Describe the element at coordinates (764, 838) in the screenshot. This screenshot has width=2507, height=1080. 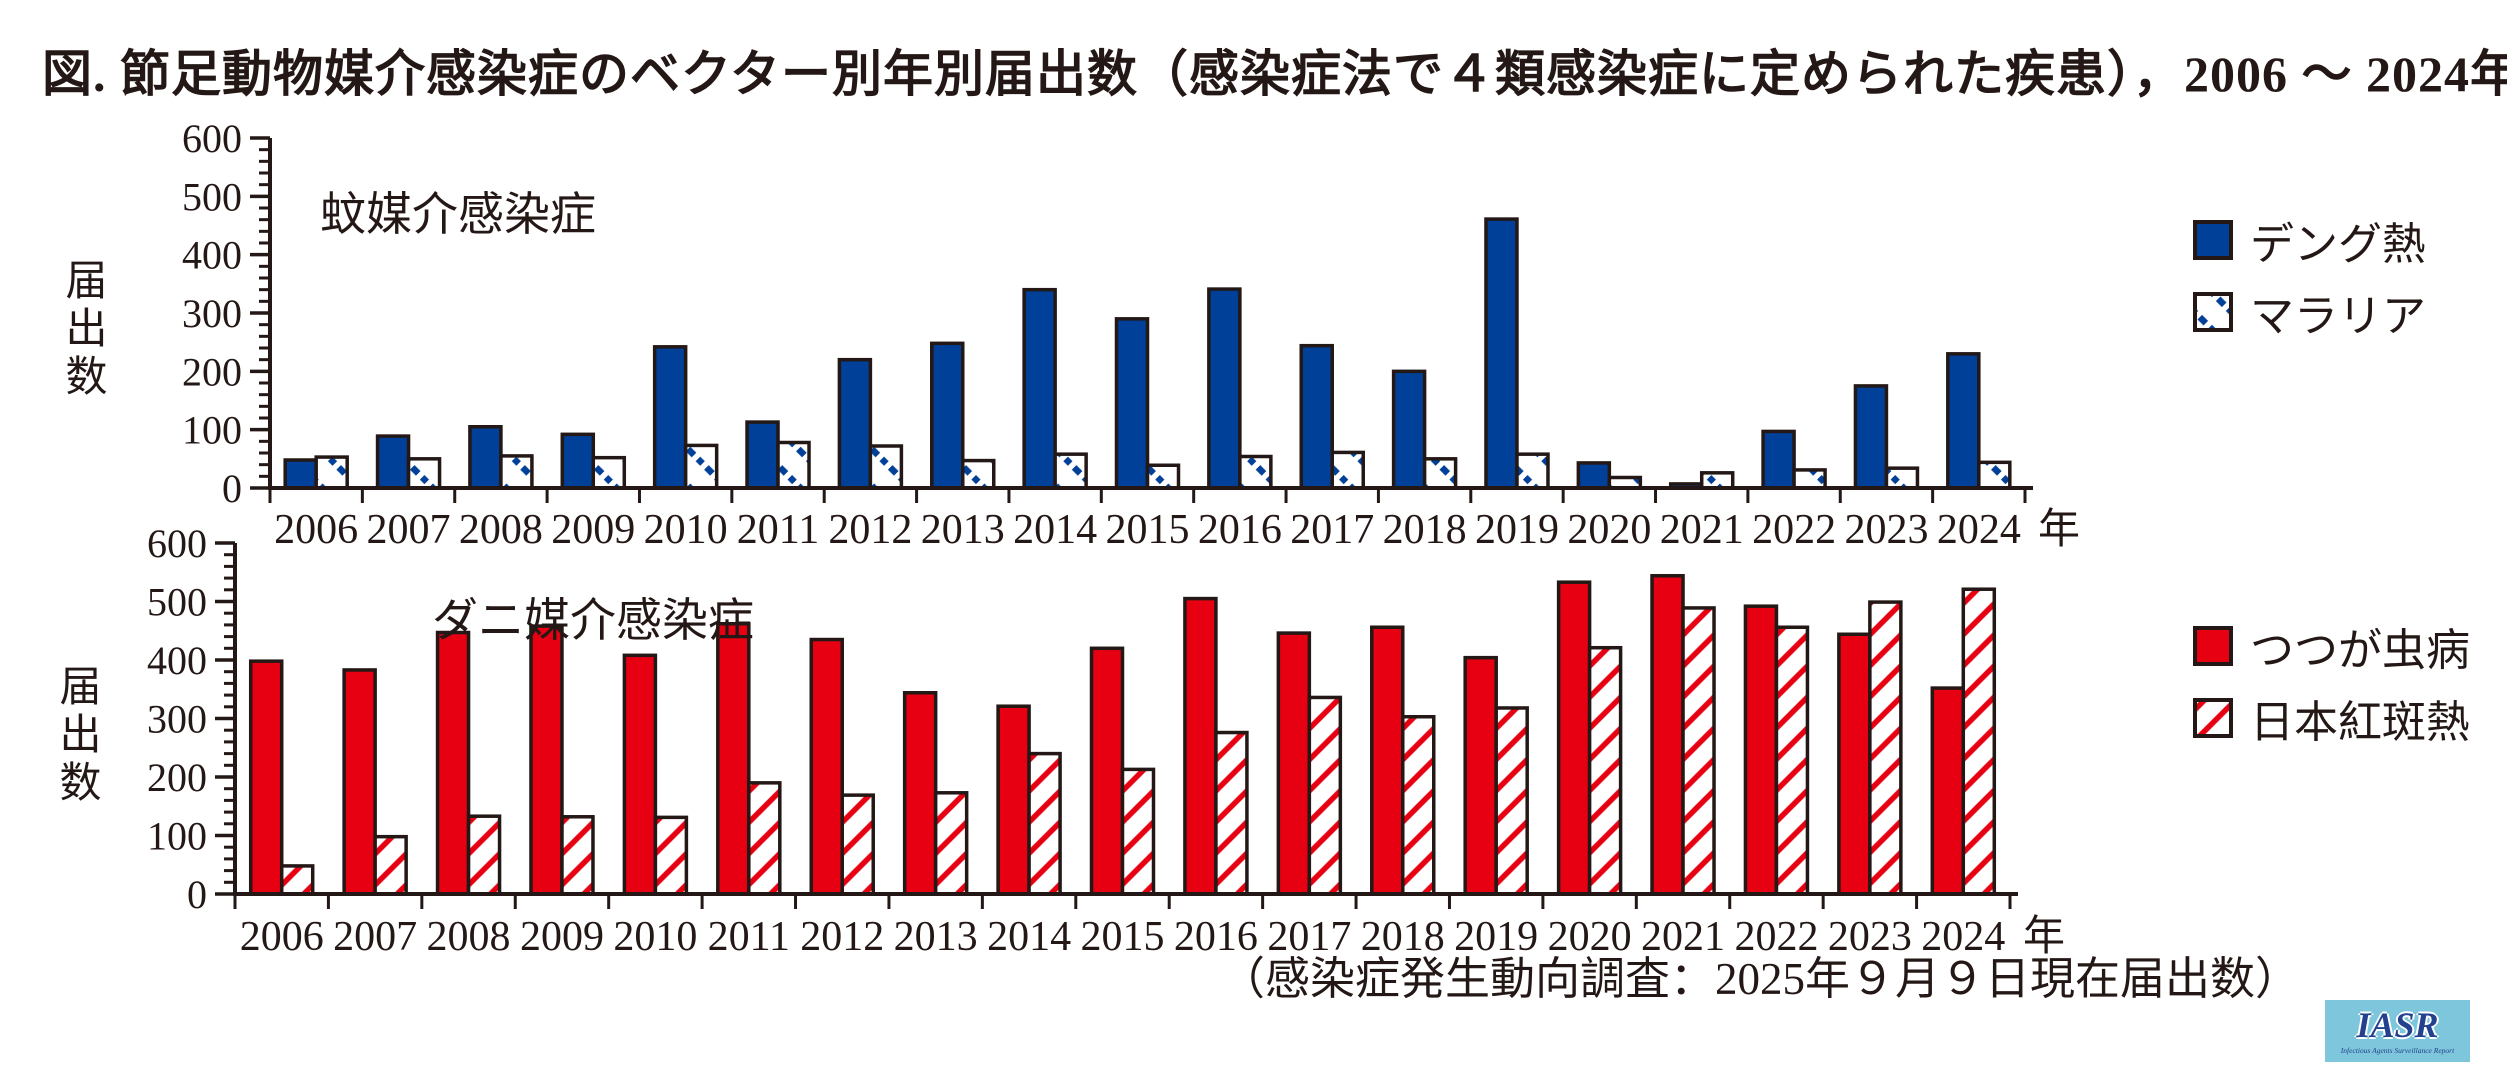
I see `bar-日本紅斑熱-2011` at that location.